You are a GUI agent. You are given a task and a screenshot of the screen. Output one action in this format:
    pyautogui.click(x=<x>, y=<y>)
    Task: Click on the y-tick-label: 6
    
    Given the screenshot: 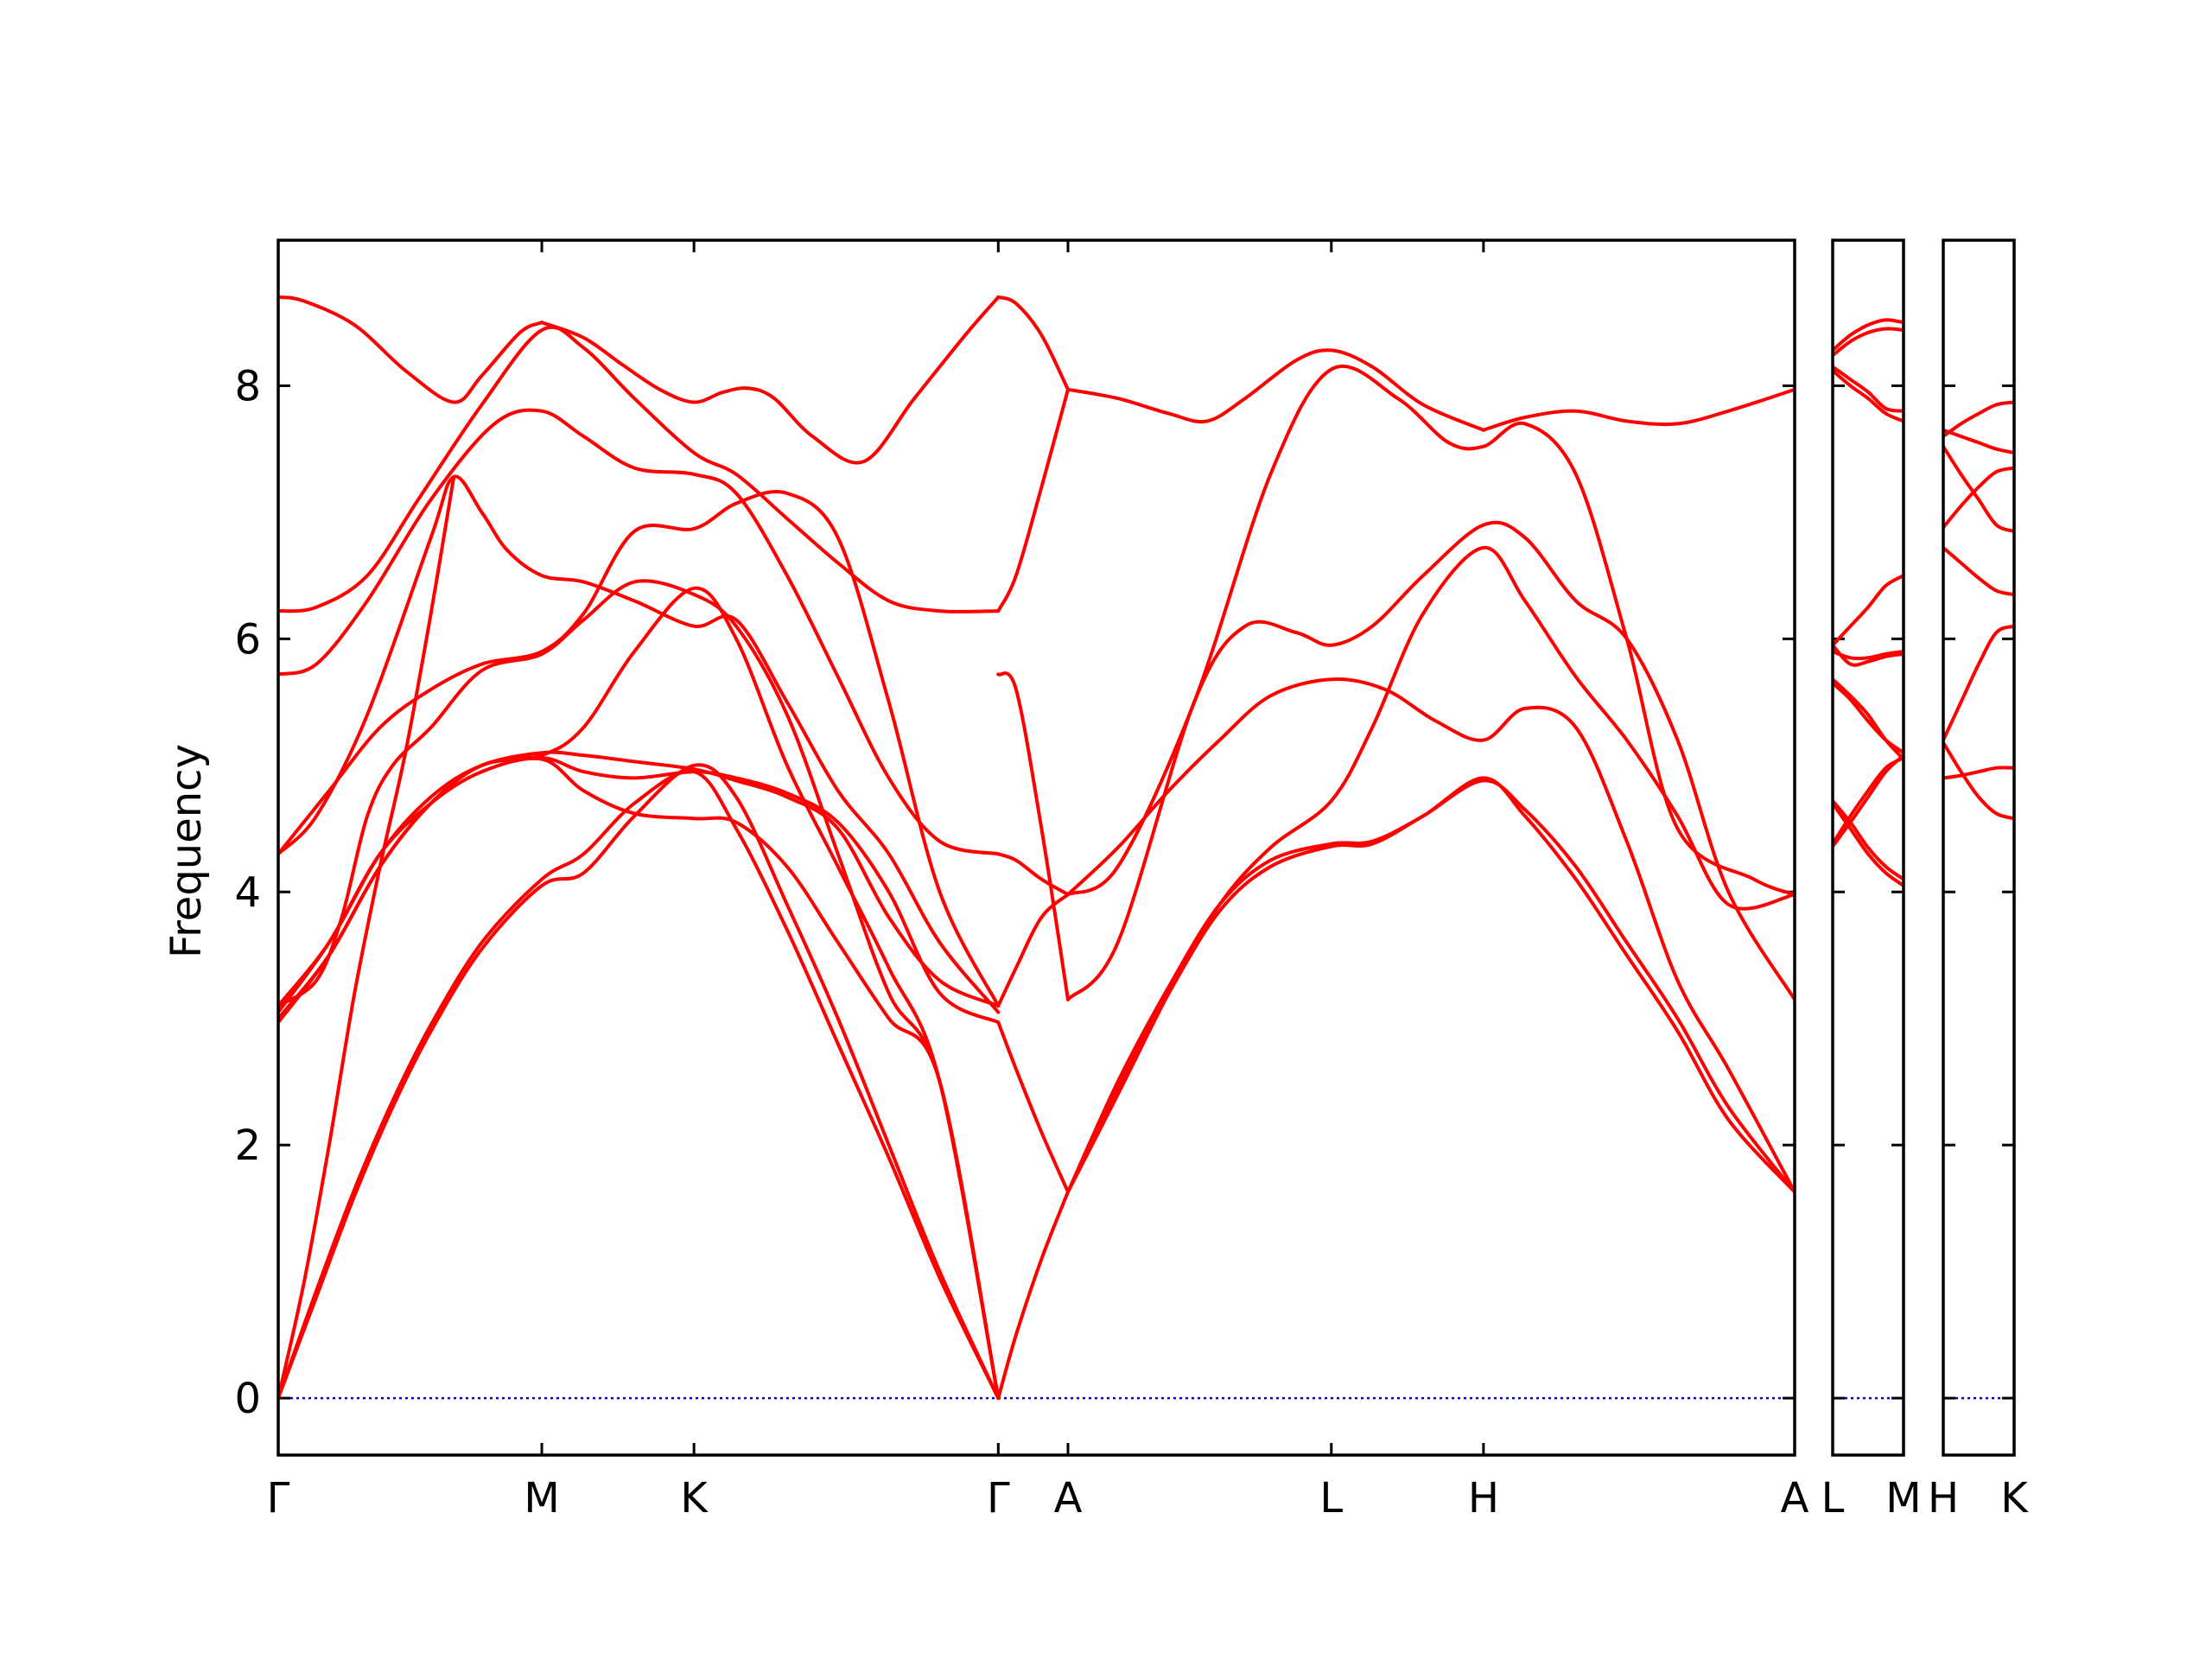 What is the action you would take?
    pyautogui.click(x=247, y=639)
    